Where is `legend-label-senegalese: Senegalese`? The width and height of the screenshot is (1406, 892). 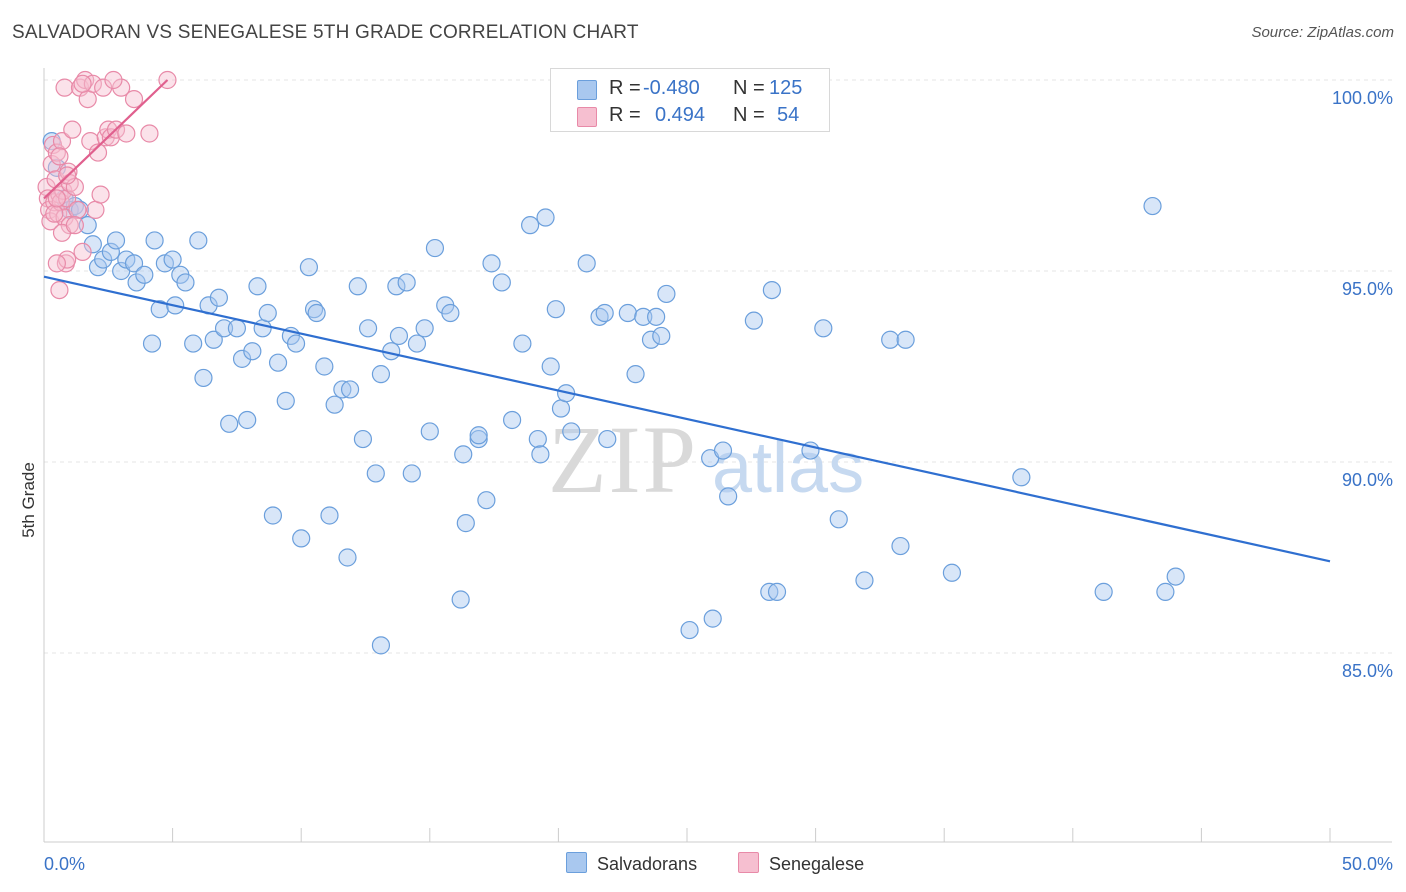
legend-label-senegalese: Senegalese is located at coordinates (817, 864).